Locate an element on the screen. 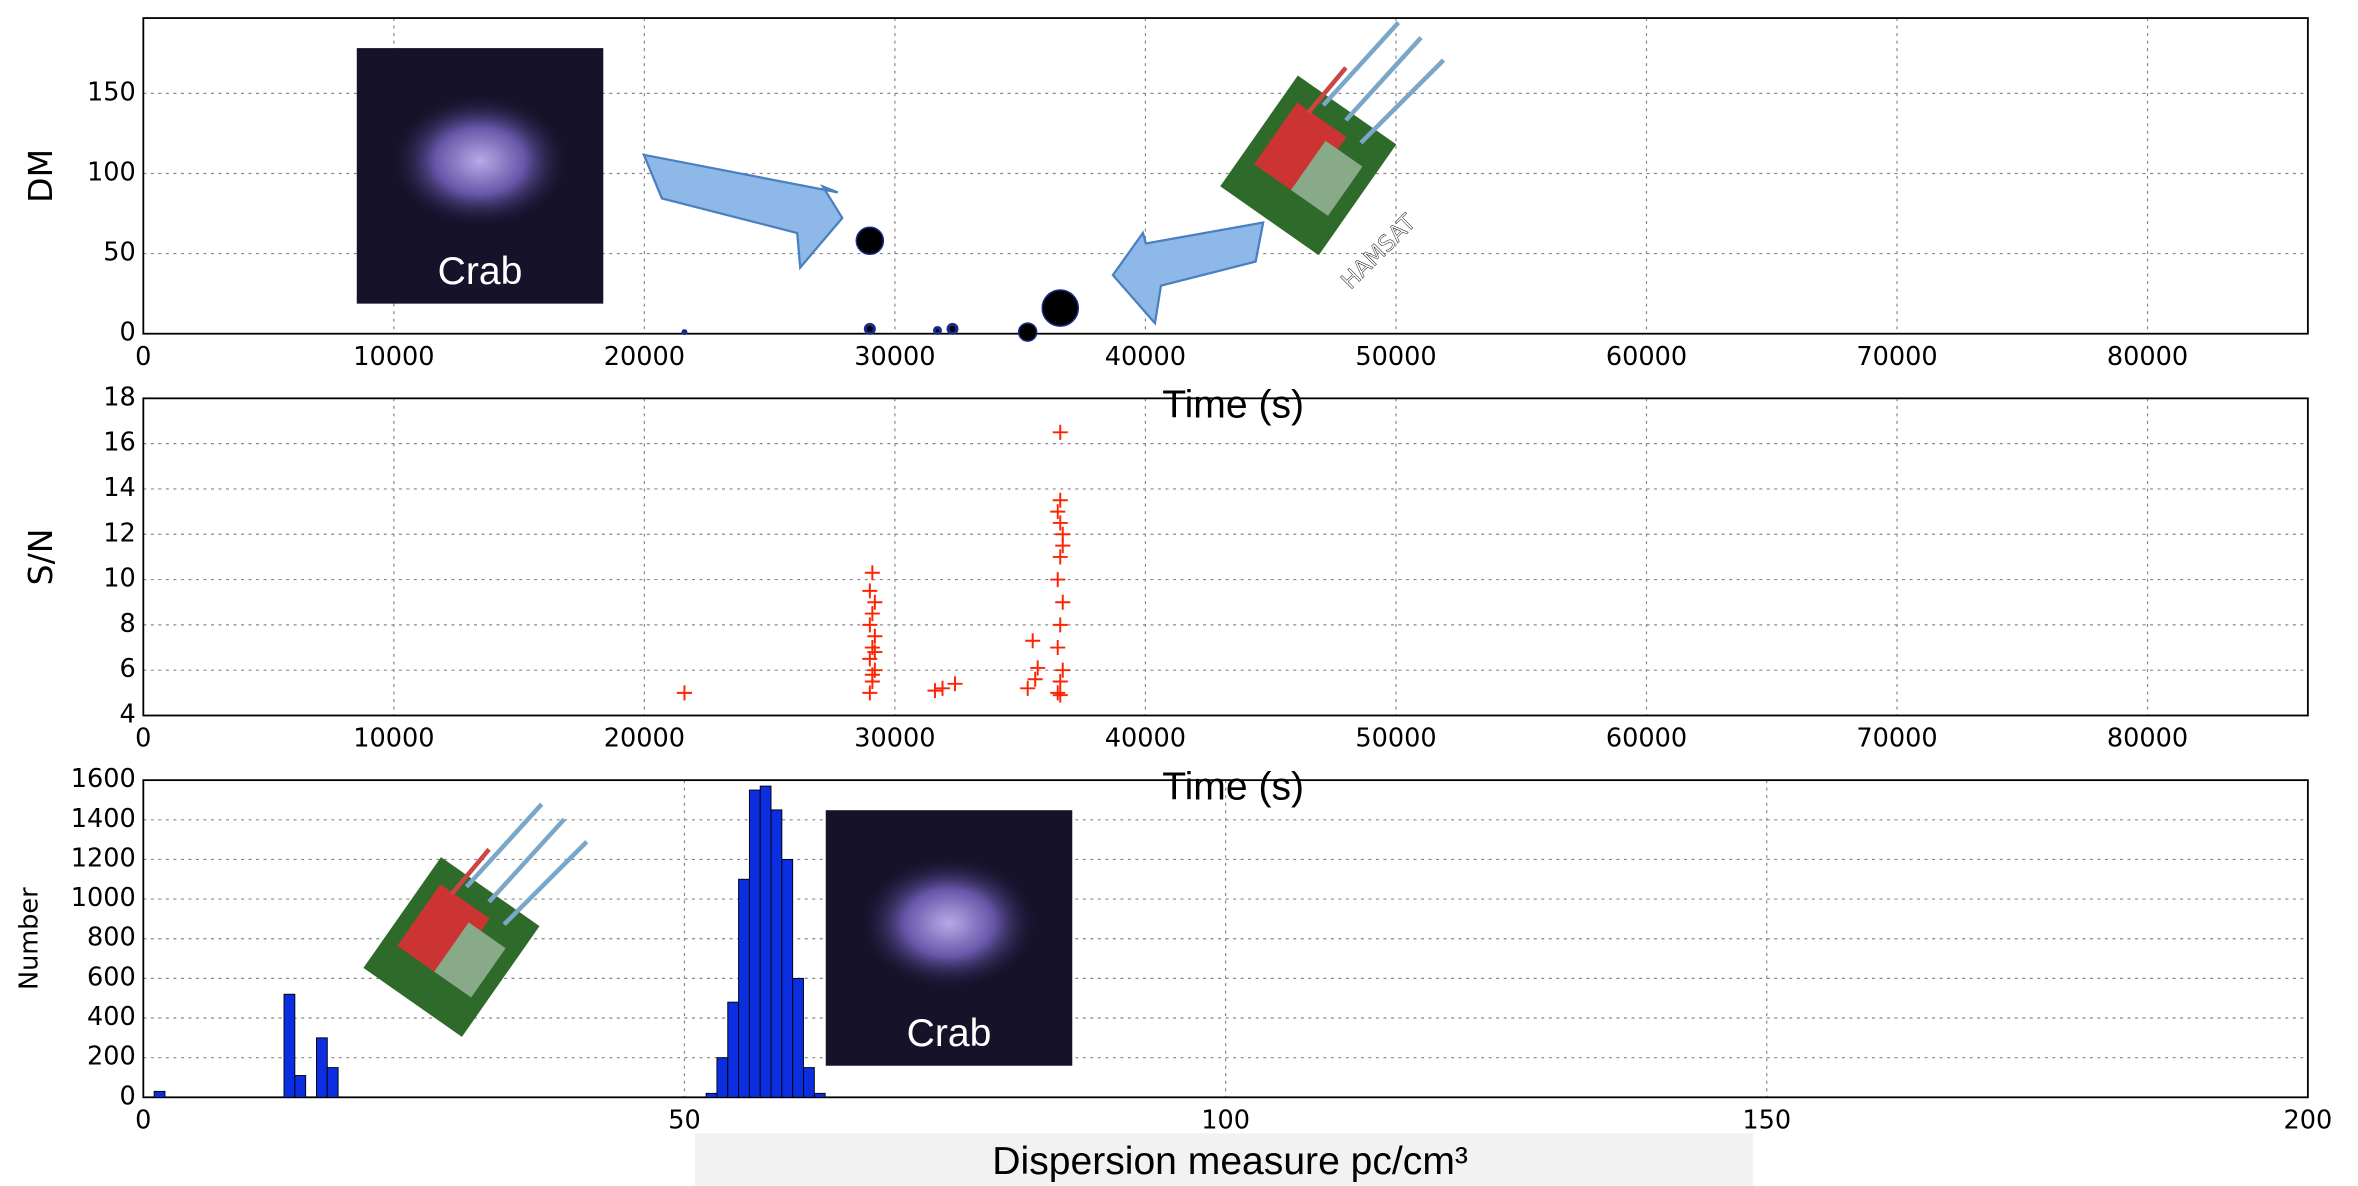 This screenshot has height=1186, width=2358. x-tick-label: 200 is located at coordinates (2307, 1120).